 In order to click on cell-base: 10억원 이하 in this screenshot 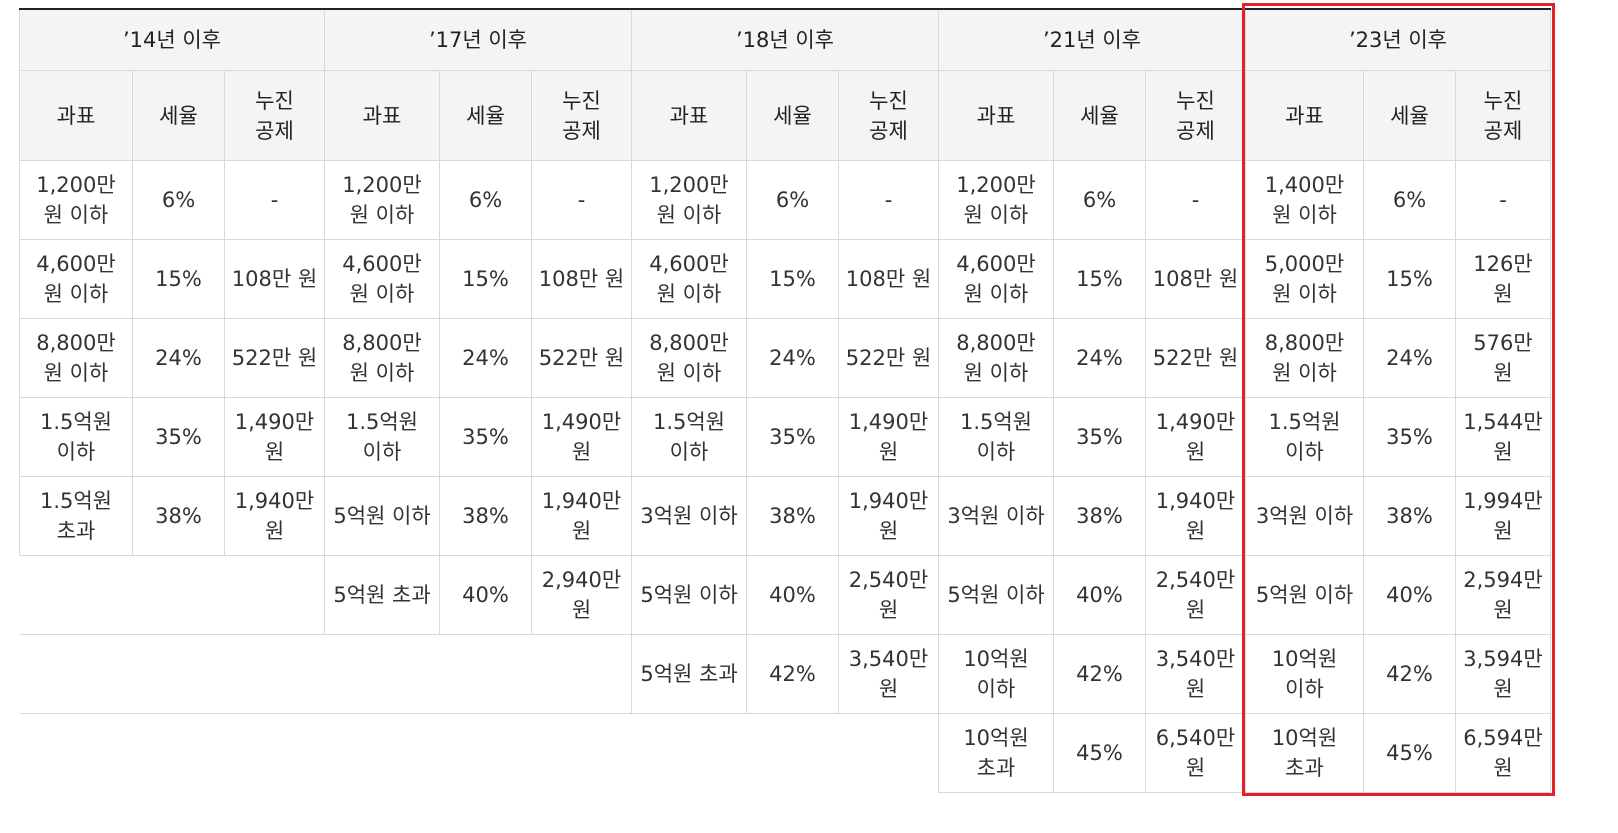, I will do `click(996, 674)`.